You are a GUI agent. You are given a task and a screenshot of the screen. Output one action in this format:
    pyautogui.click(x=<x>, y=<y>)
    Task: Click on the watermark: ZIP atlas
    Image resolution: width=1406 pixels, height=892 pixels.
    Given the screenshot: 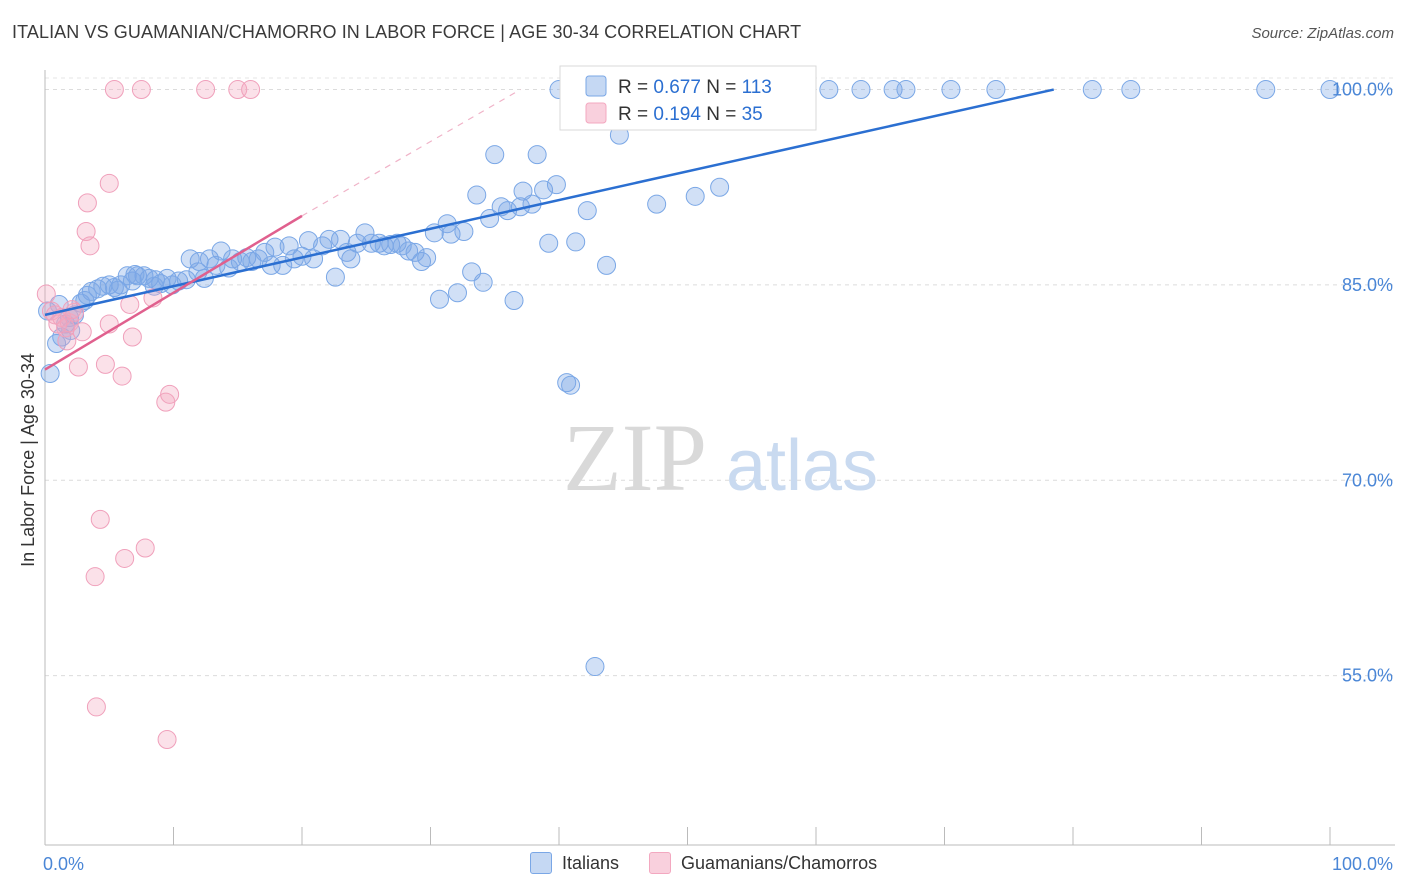 What is the action you would take?
    pyautogui.click(x=720, y=457)
    